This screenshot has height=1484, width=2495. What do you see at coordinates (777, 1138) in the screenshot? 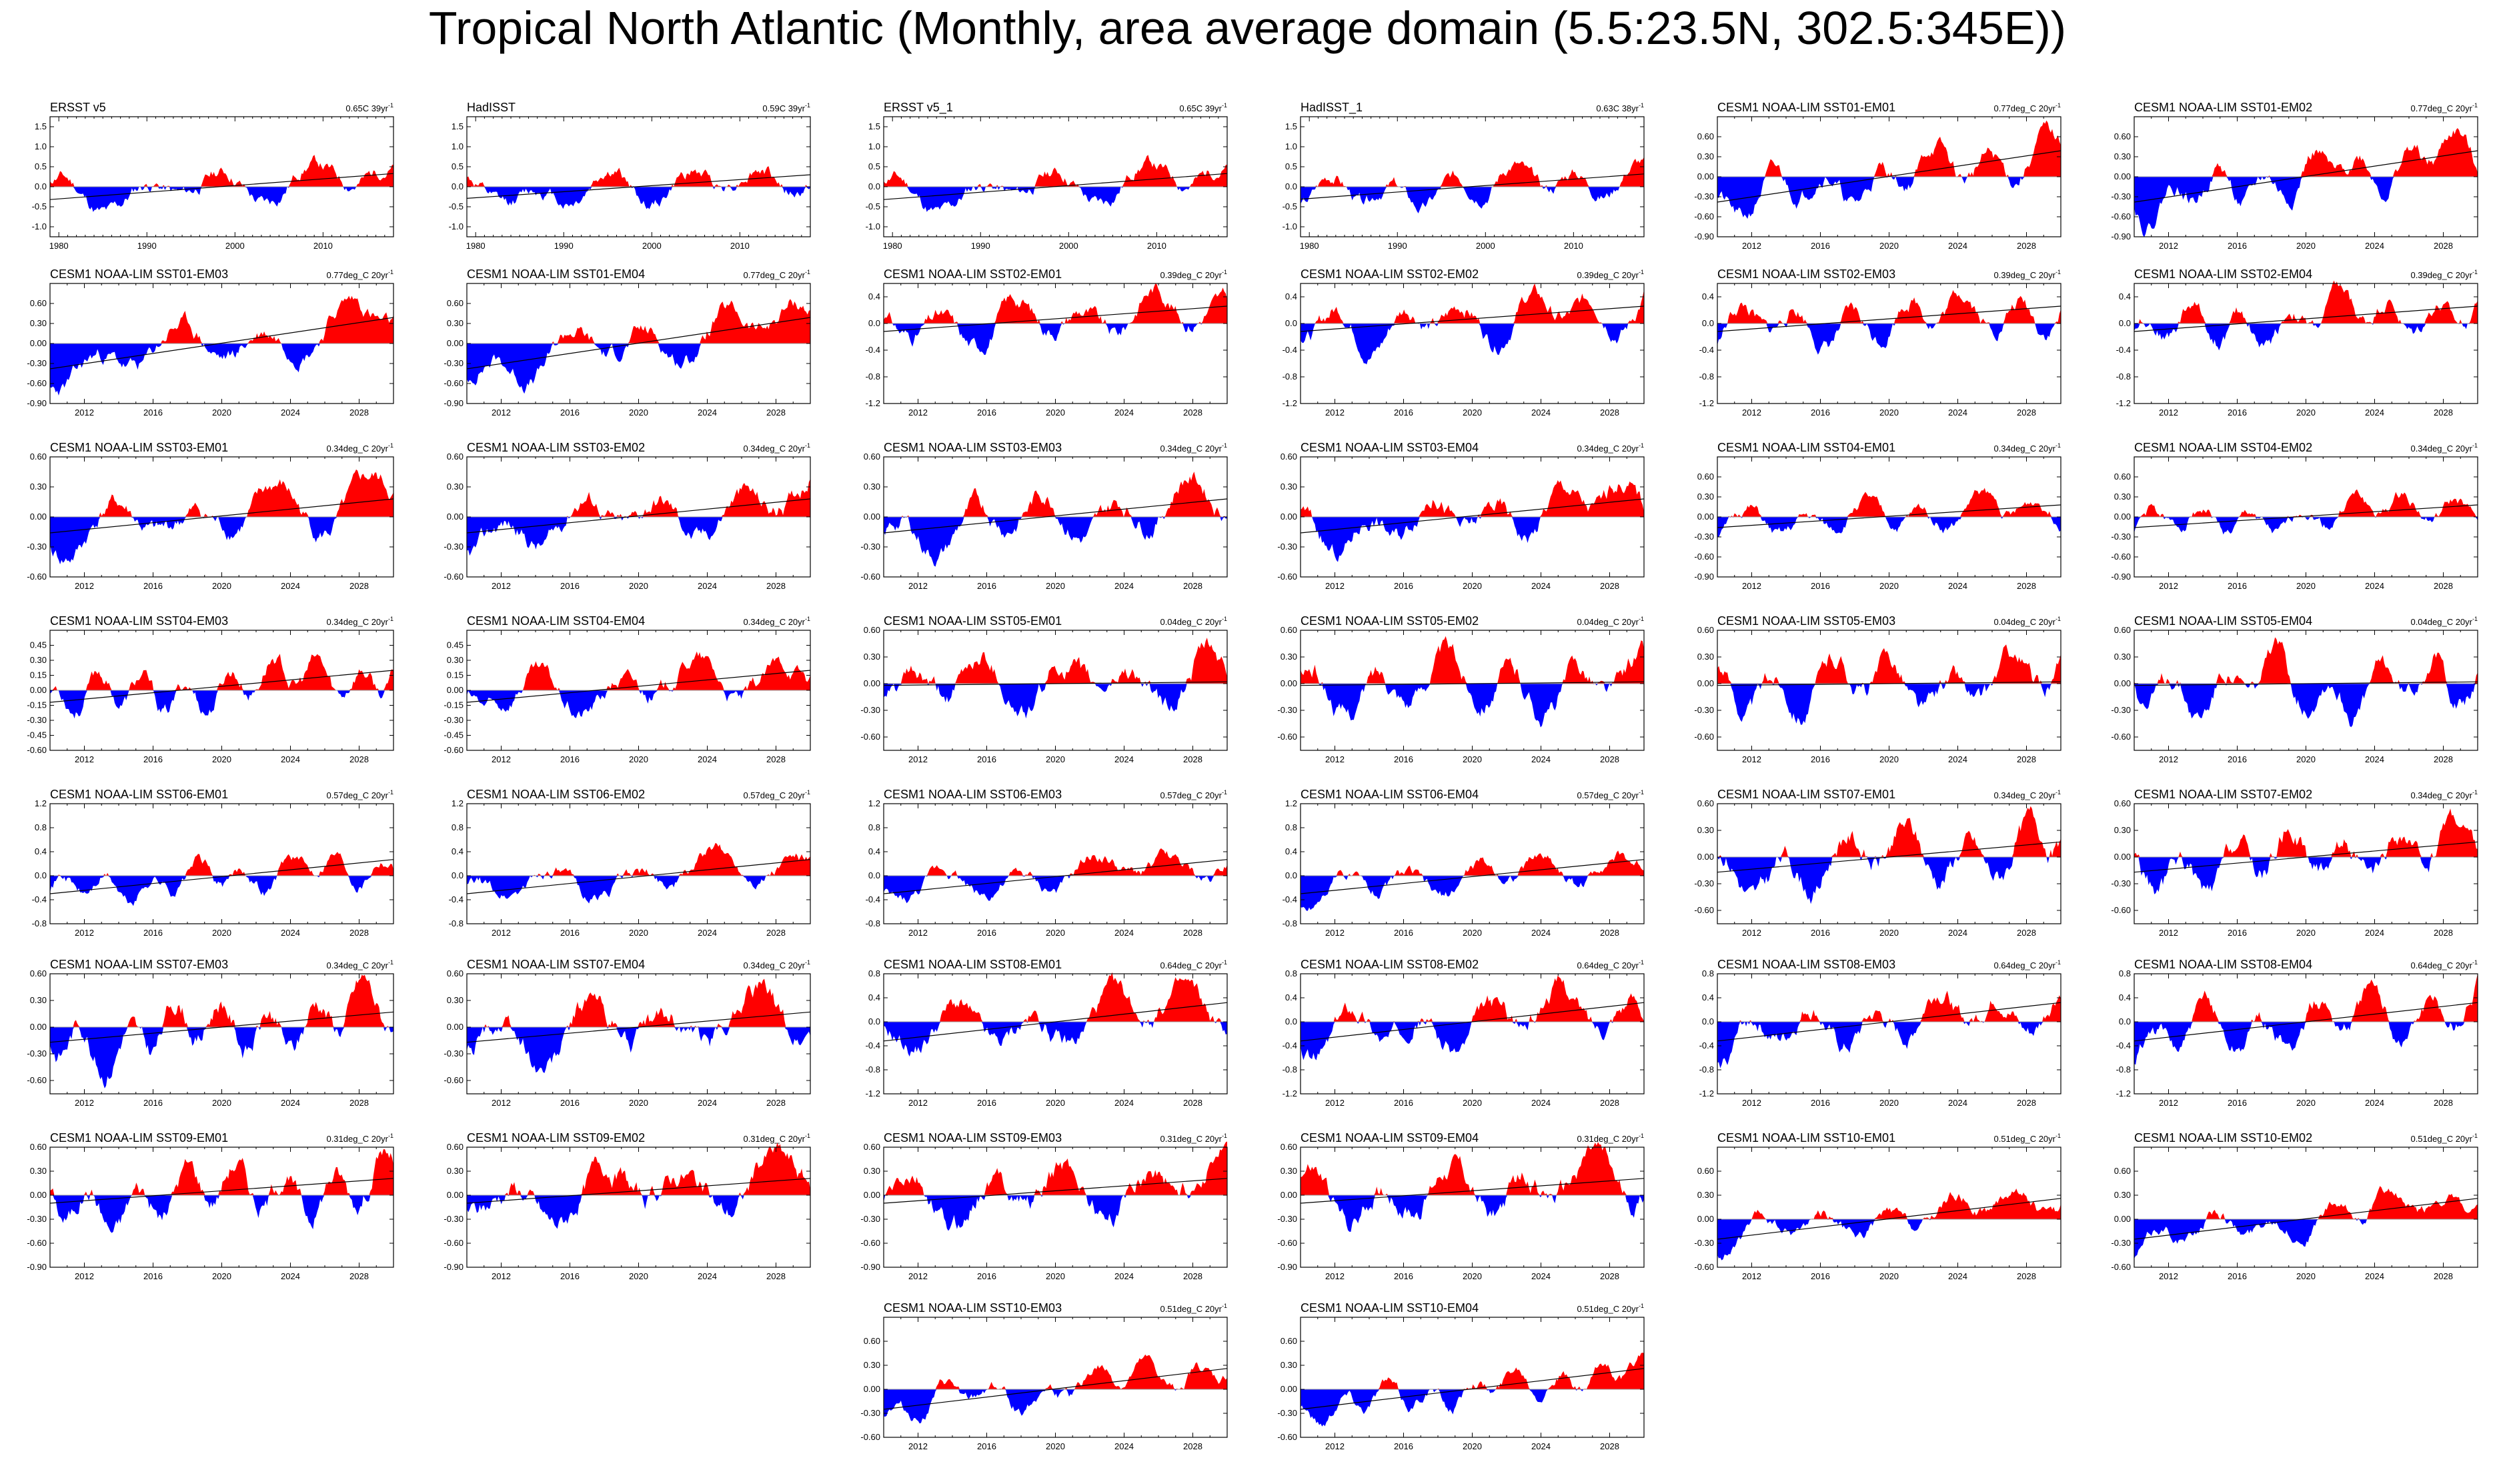
I see `trend-label: 0.31deg_C 20yr-1` at bounding box center [777, 1138].